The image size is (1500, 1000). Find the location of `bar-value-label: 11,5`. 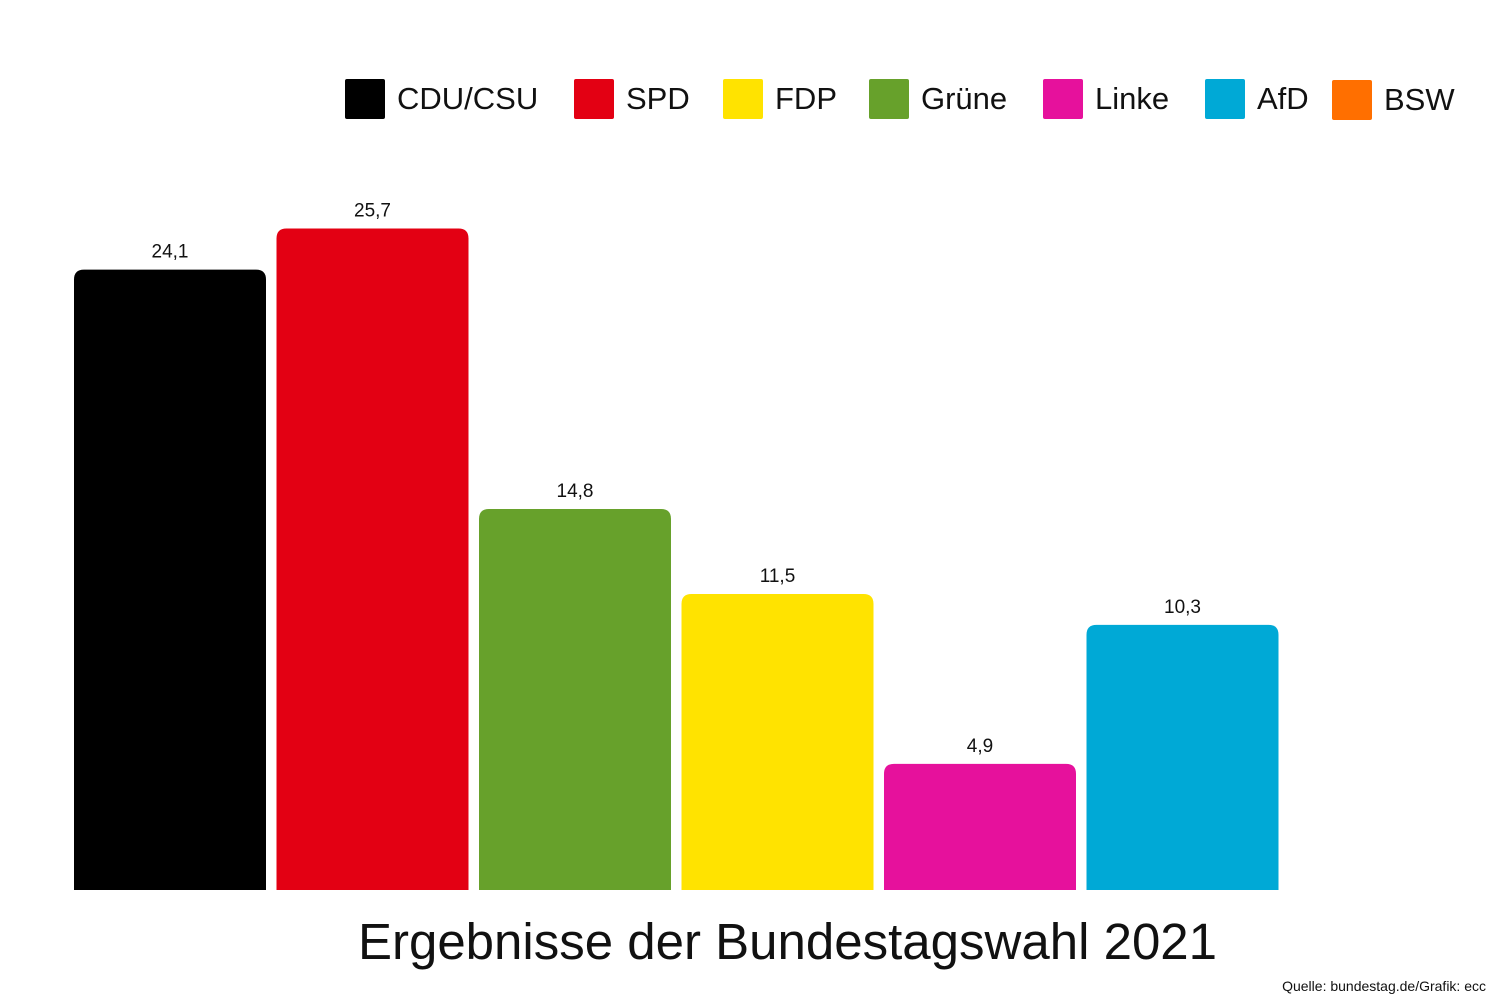

bar-value-label: 11,5 is located at coordinates (778, 576).